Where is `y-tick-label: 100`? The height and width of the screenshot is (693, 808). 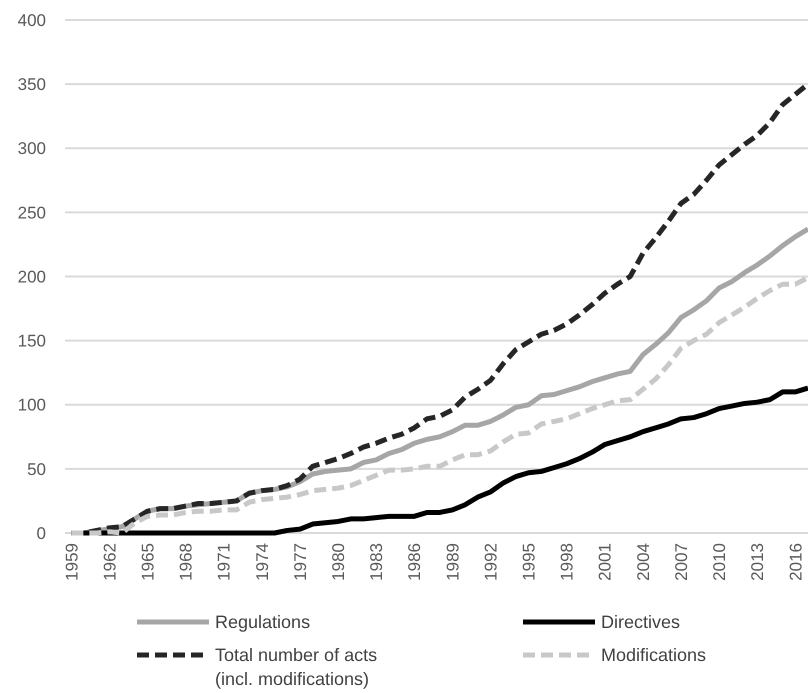
y-tick-label: 100 is located at coordinates (32, 405).